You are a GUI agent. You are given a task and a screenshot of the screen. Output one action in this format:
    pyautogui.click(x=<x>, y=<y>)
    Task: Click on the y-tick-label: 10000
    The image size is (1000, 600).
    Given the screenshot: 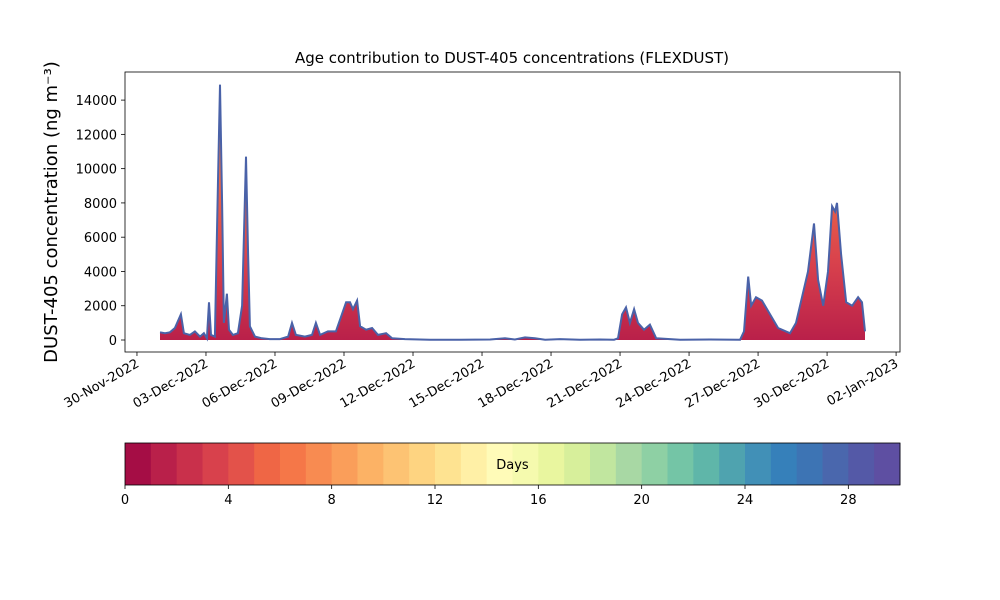 What is the action you would take?
    pyautogui.click(x=96, y=170)
    